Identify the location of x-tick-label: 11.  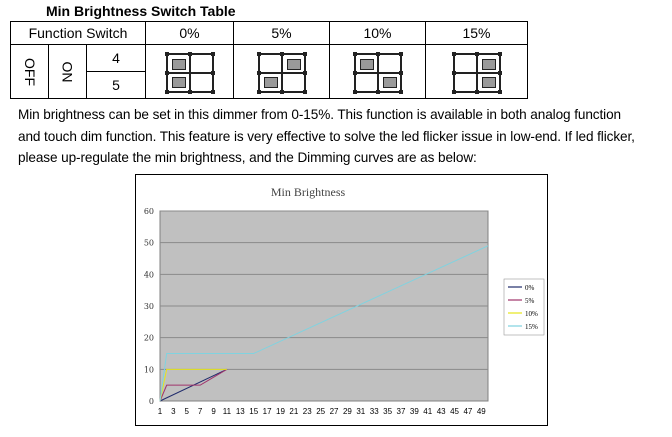
(227, 411).